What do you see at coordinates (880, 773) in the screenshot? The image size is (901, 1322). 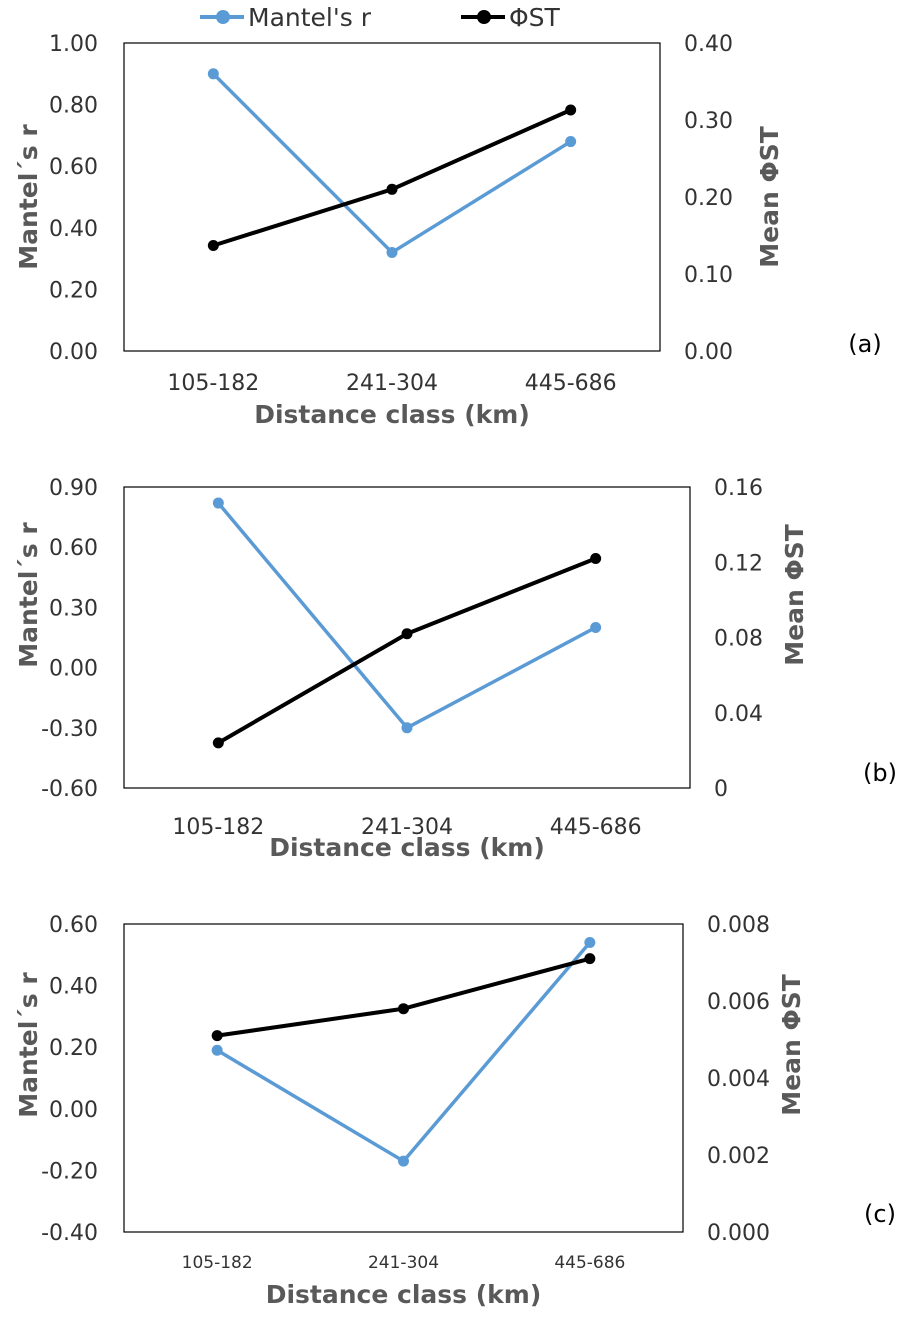 I see `panel-label: (b)` at bounding box center [880, 773].